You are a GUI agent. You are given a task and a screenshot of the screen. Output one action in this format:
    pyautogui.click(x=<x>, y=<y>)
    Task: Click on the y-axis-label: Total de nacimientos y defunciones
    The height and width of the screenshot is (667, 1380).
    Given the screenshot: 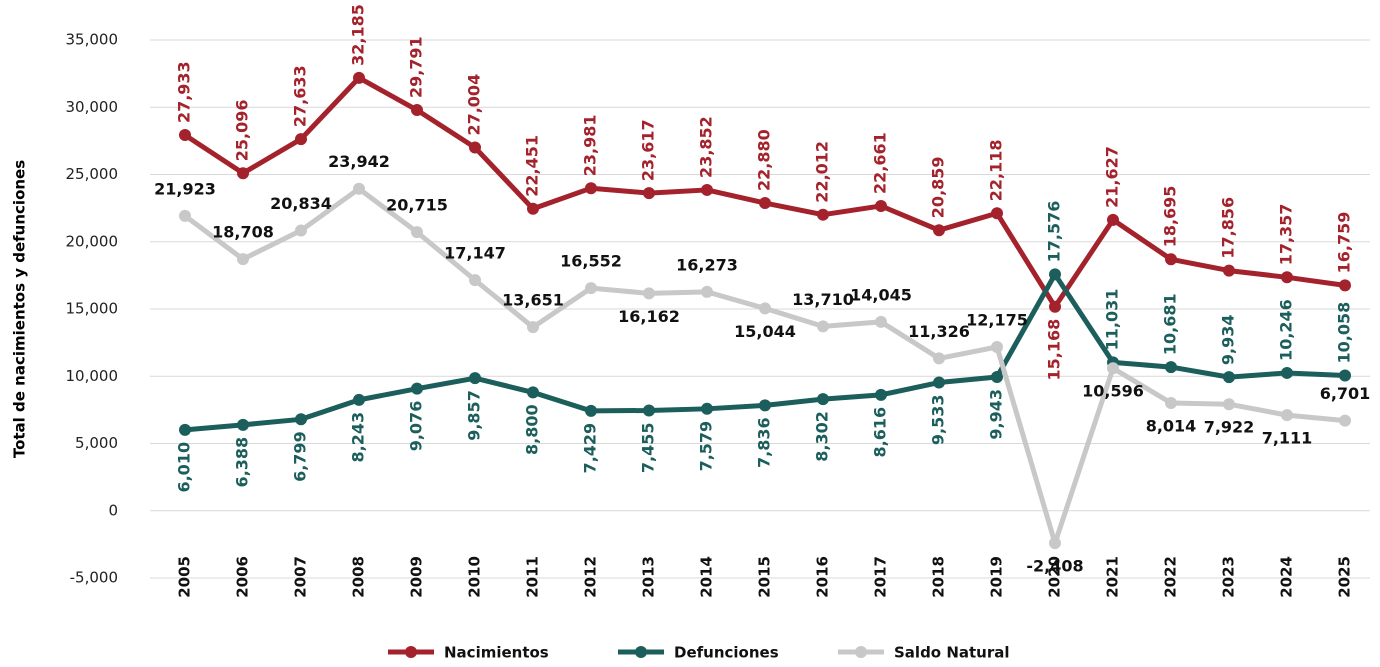 What is the action you would take?
    pyautogui.click(x=20, y=309)
    